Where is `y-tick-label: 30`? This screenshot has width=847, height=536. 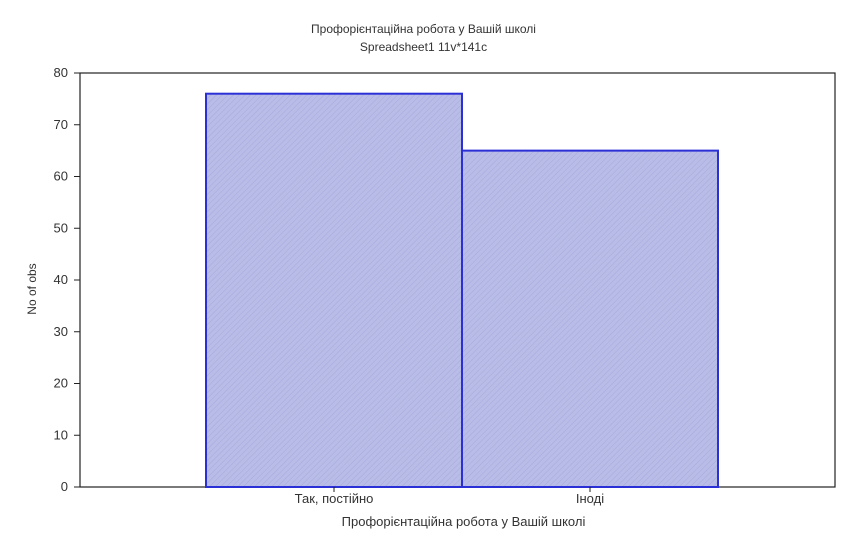 y-tick-label: 30 is located at coordinates (61, 331).